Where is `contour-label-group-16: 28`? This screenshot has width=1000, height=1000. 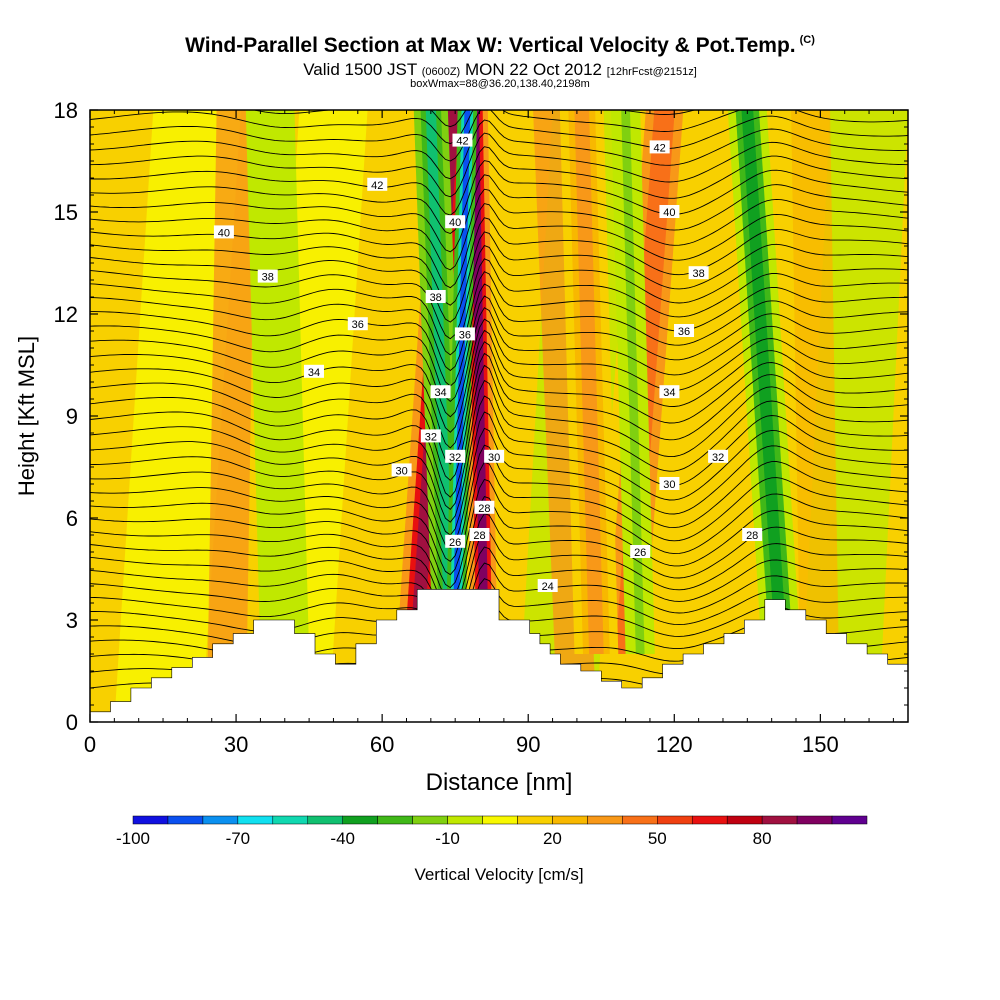 contour-label-group-16: 28 is located at coordinates (479, 535).